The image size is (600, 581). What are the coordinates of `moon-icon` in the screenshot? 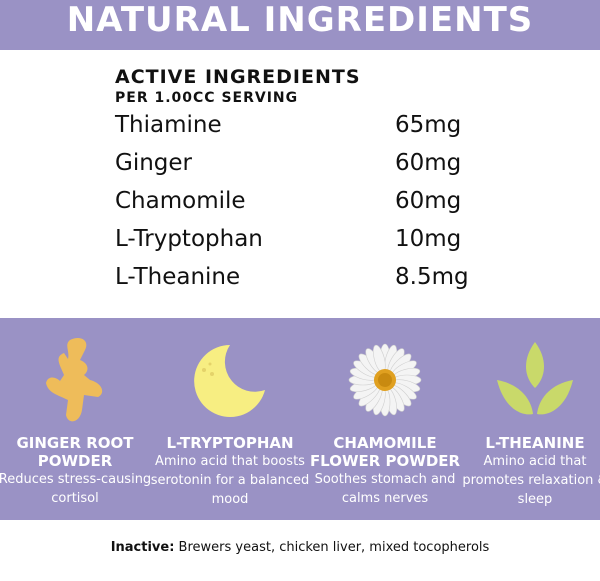 It's located at (229, 381).